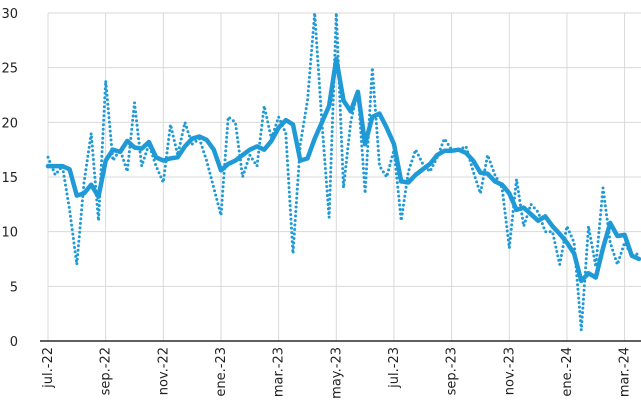 This screenshot has width=641, height=419. Describe the element at coordinates (9, 14) in the screenshot. I see `y-tick-label: 30` at that location.